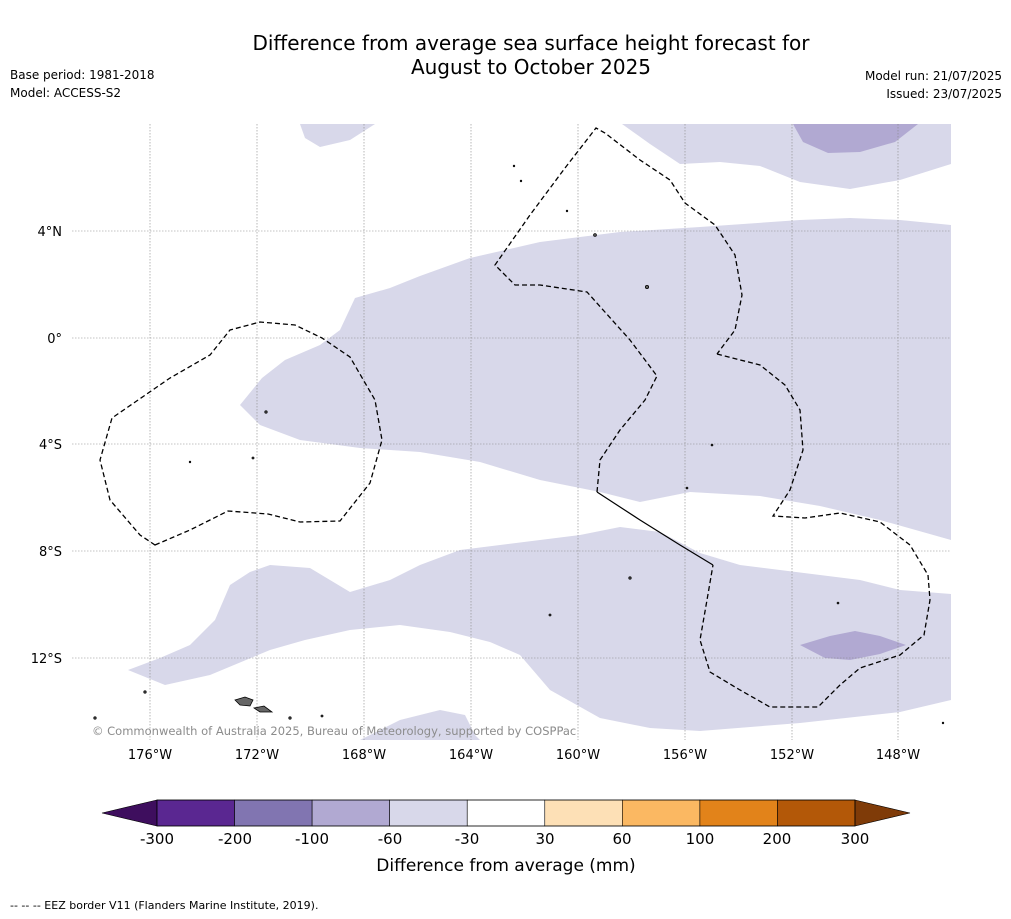 The height and width of the screenshot is (919, 1011). I want to click on eez-border-west, so click(241, 433).